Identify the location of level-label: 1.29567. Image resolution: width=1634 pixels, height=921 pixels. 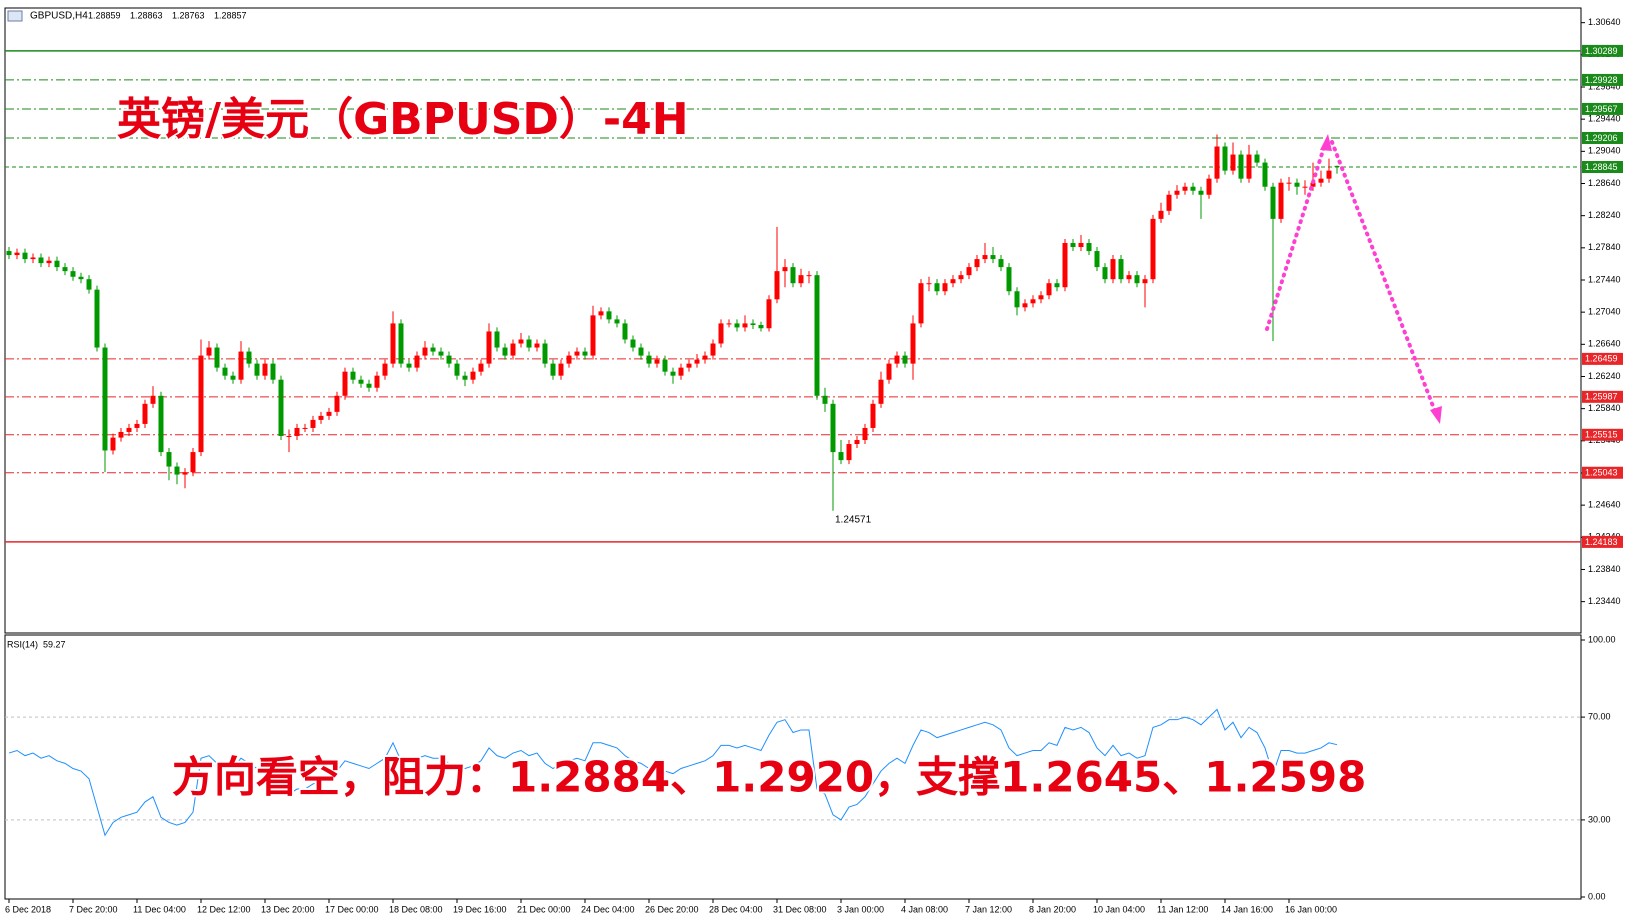
(1601, 109).